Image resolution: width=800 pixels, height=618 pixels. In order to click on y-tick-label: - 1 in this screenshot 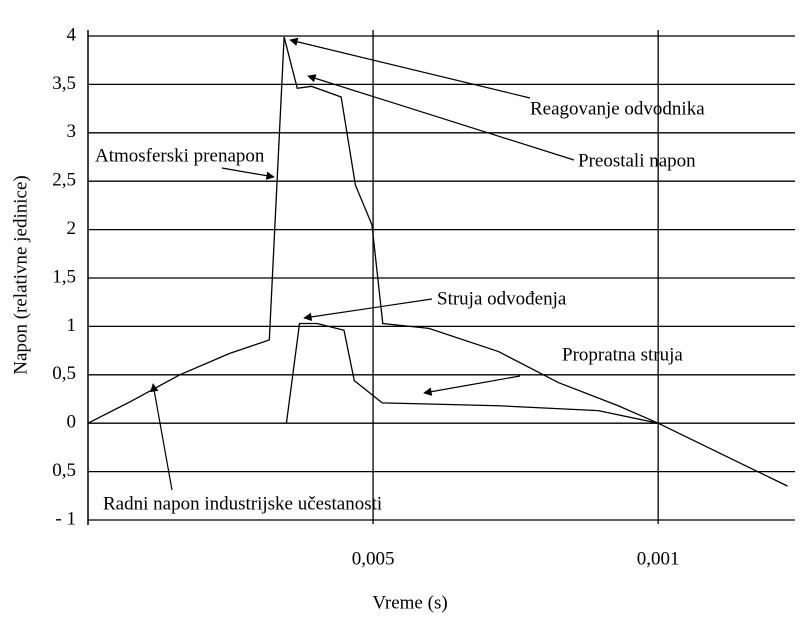, I will do `click(65, 518)`.